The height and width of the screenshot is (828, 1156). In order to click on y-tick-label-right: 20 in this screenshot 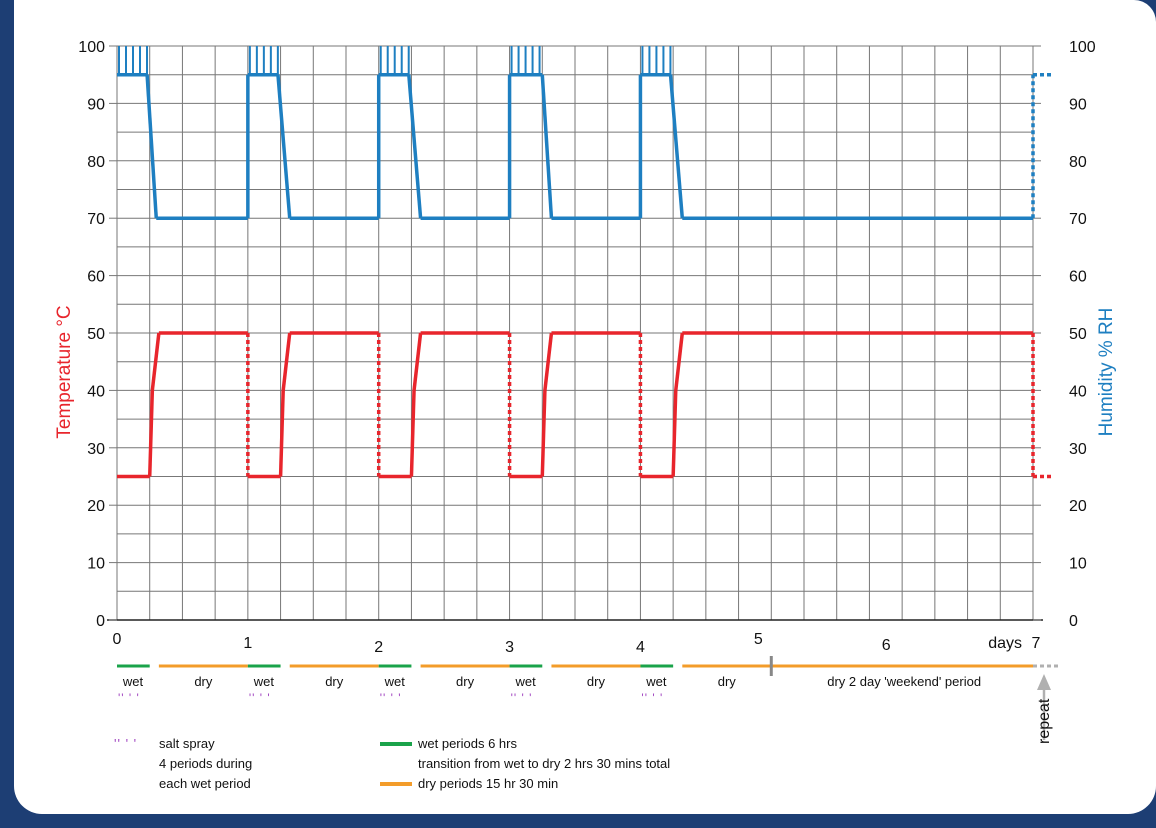, I will do `click(1078, 506)`.